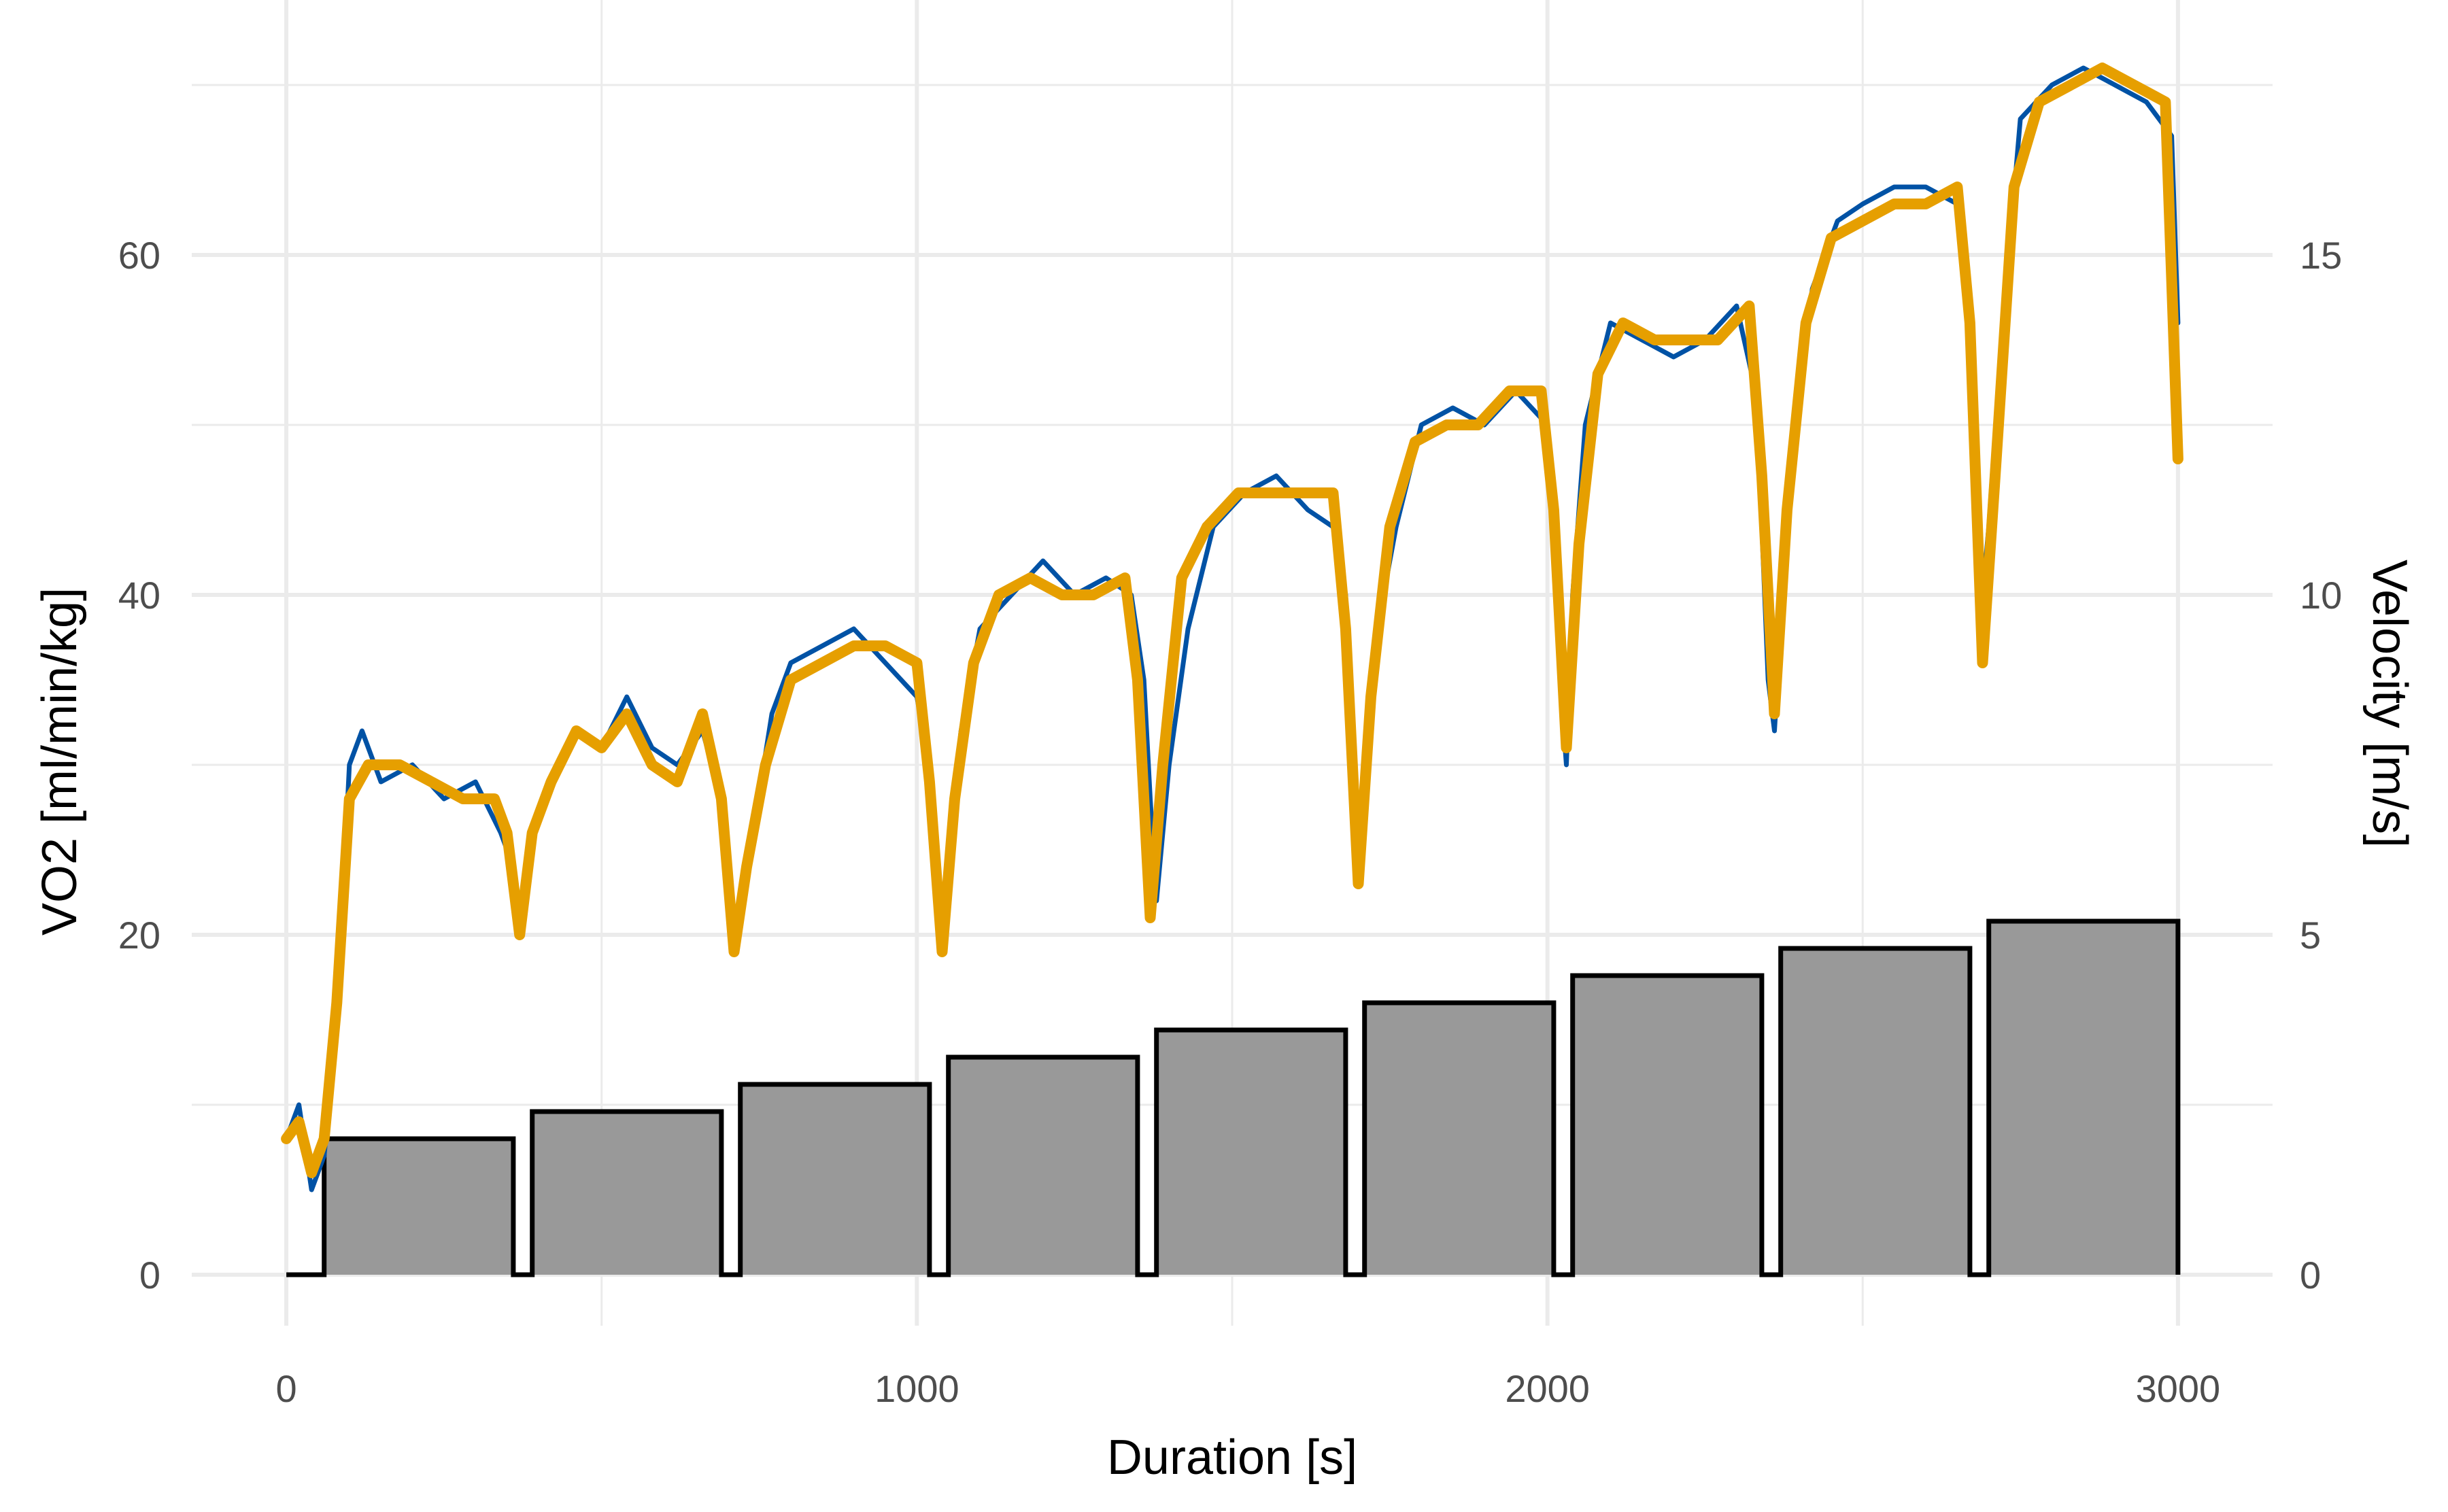 This screenshot has height=1512, width=2448. What do you see at coordinates (2321, 765) in the screenshot?
I see `y2-axis-ticks: 0 5 10 15` at bounding box center [2321, 765].